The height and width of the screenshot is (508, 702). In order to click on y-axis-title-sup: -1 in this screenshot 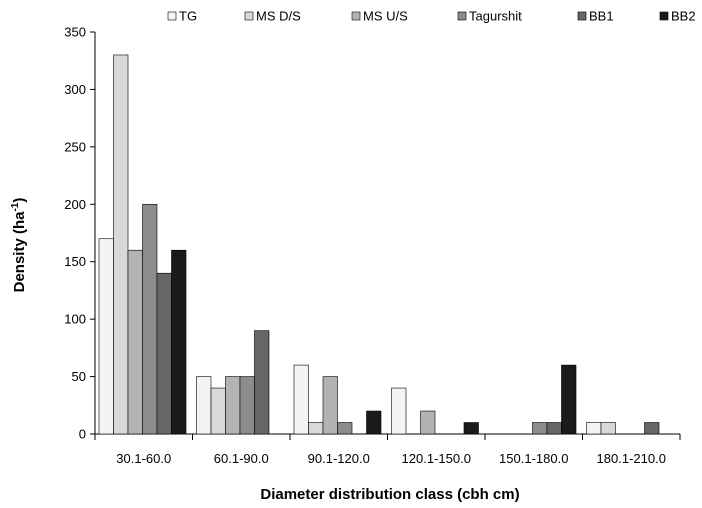, I will do `click(15, 206)`.